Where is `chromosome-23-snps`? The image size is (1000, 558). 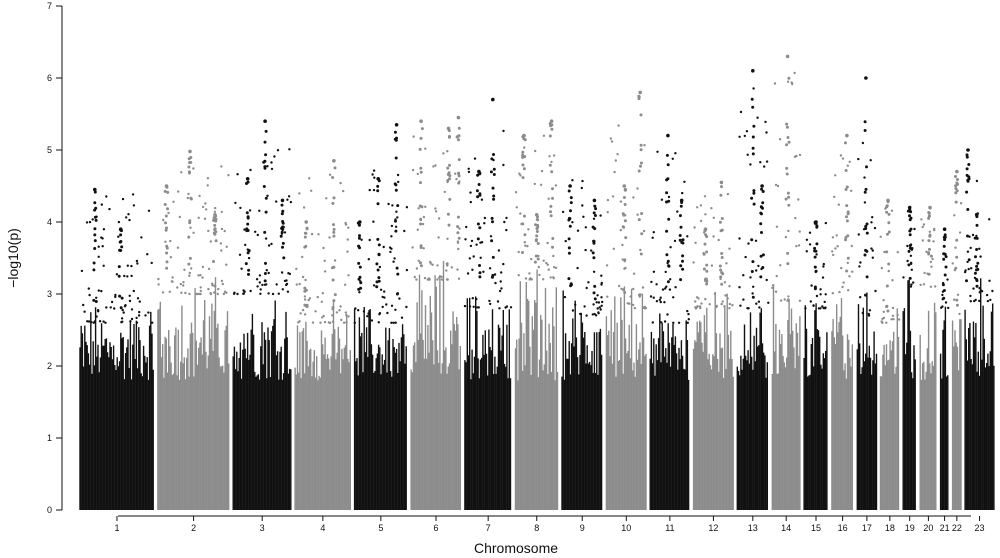 chromosome-23-snps is located at coordinates (979, 344).